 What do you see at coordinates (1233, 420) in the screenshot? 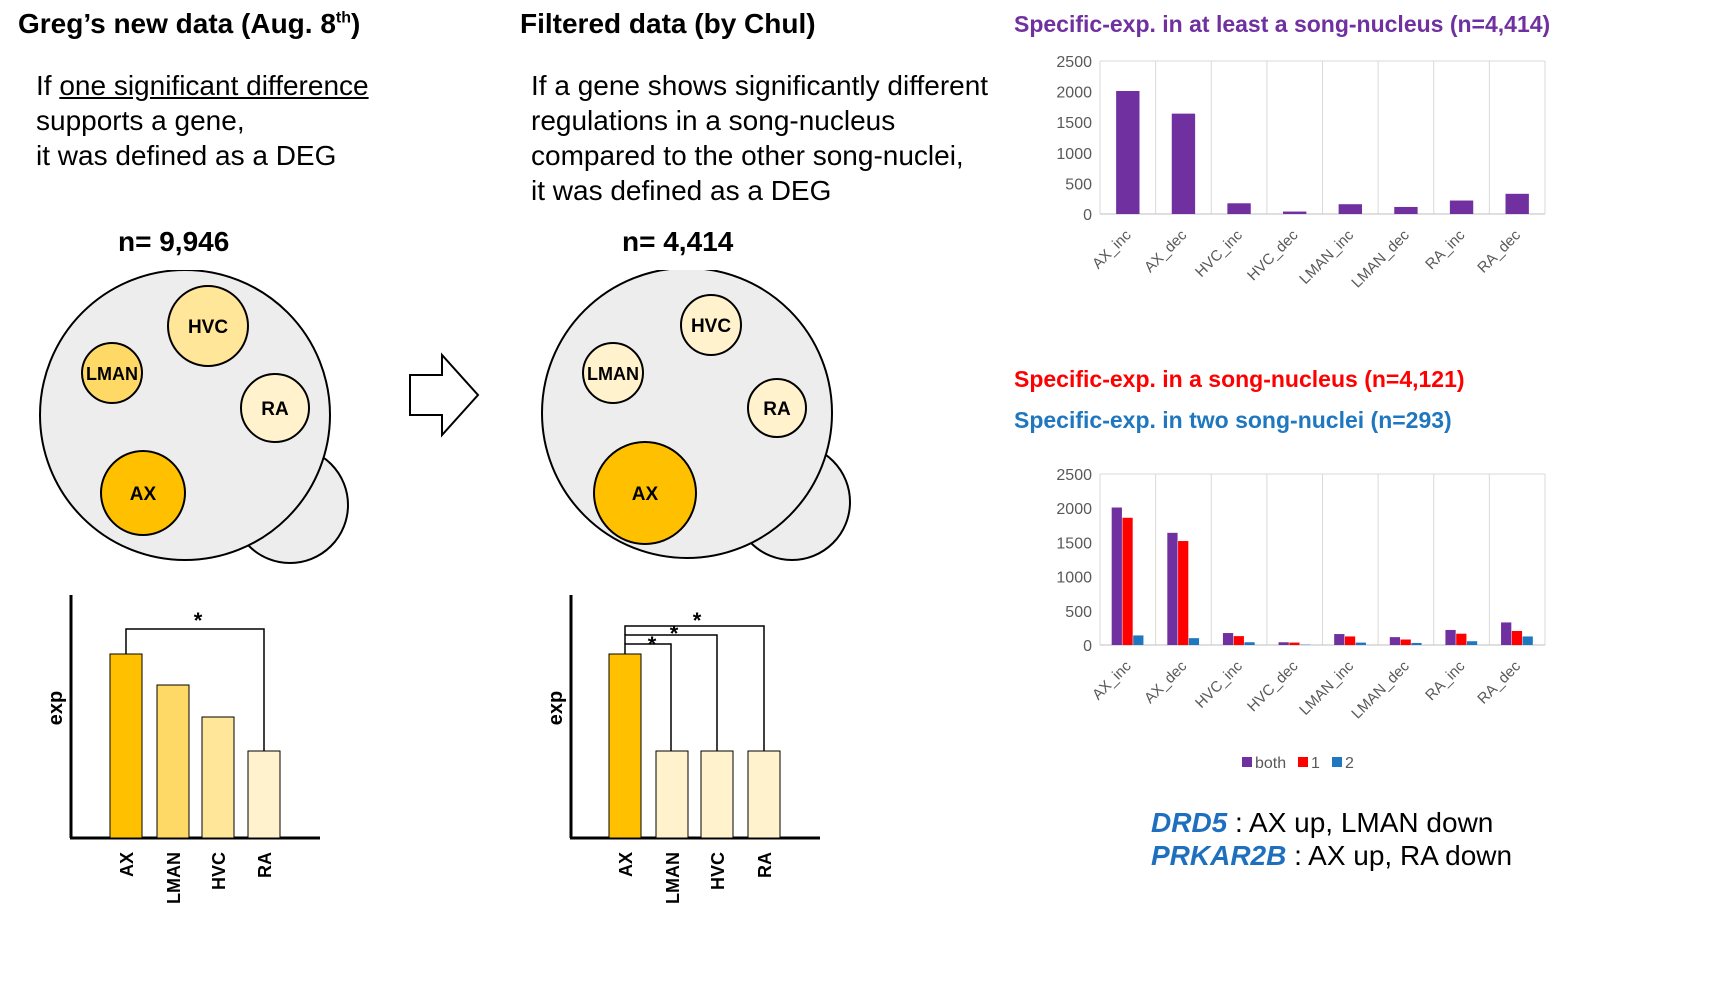
I see `chart2-title-blue: Specific-exp. in two song-nuclei (n=293)` at bounding box center [1233, 420].